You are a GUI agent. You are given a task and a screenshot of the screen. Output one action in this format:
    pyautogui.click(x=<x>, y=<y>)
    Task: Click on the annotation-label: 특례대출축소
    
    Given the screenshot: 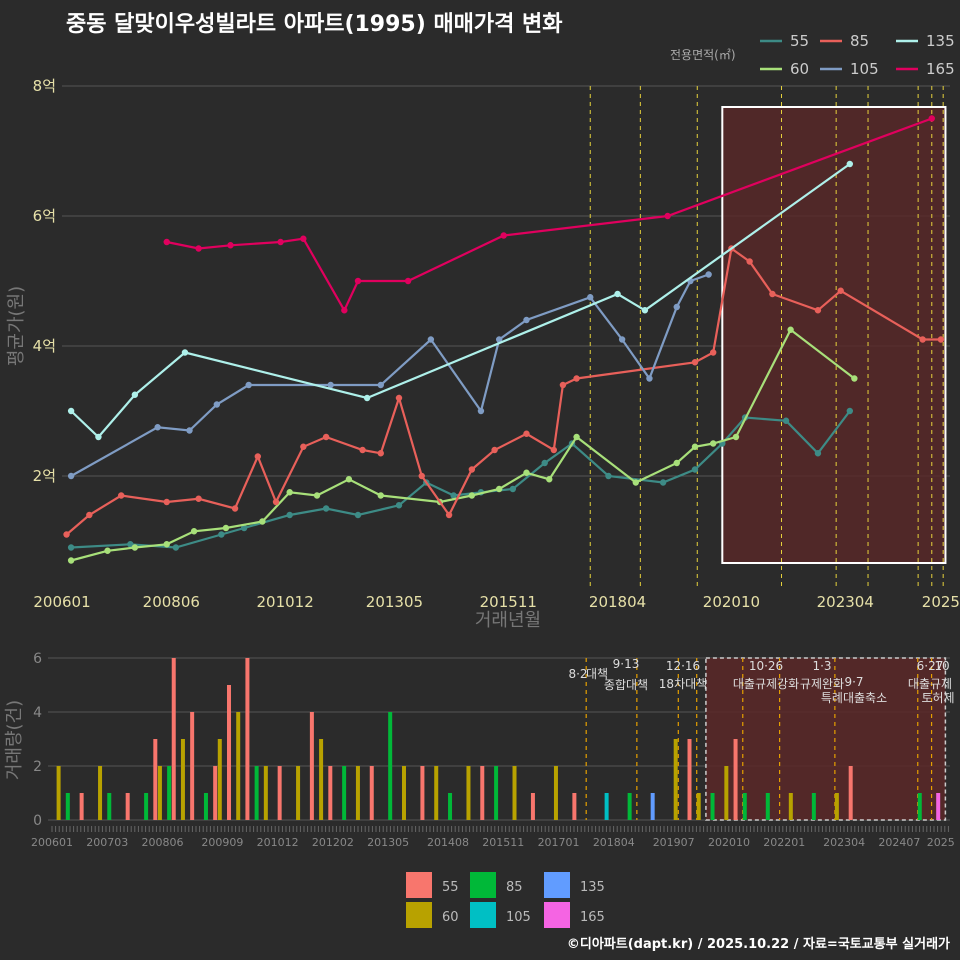 What is the action you would take?
    pyautogui.click(x=854, y=698)
    